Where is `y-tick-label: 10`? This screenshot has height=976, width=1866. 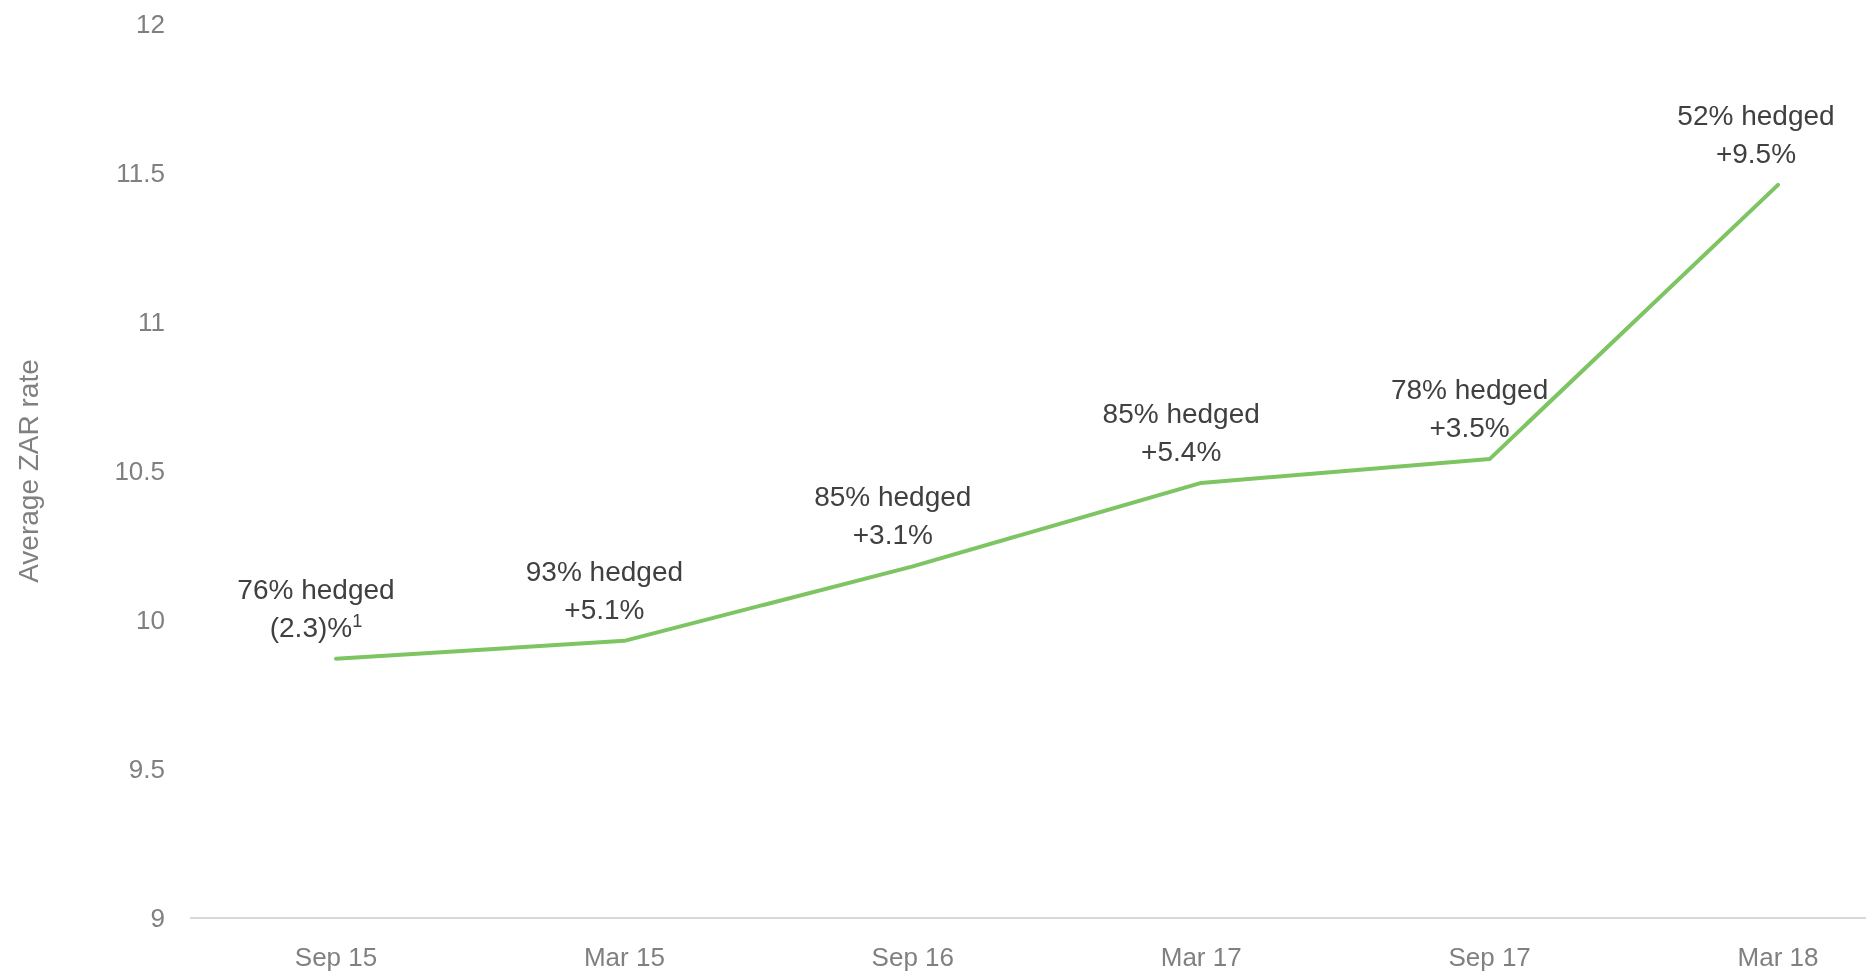 y-tick-label: 10 is located at coordinates (150, 620).